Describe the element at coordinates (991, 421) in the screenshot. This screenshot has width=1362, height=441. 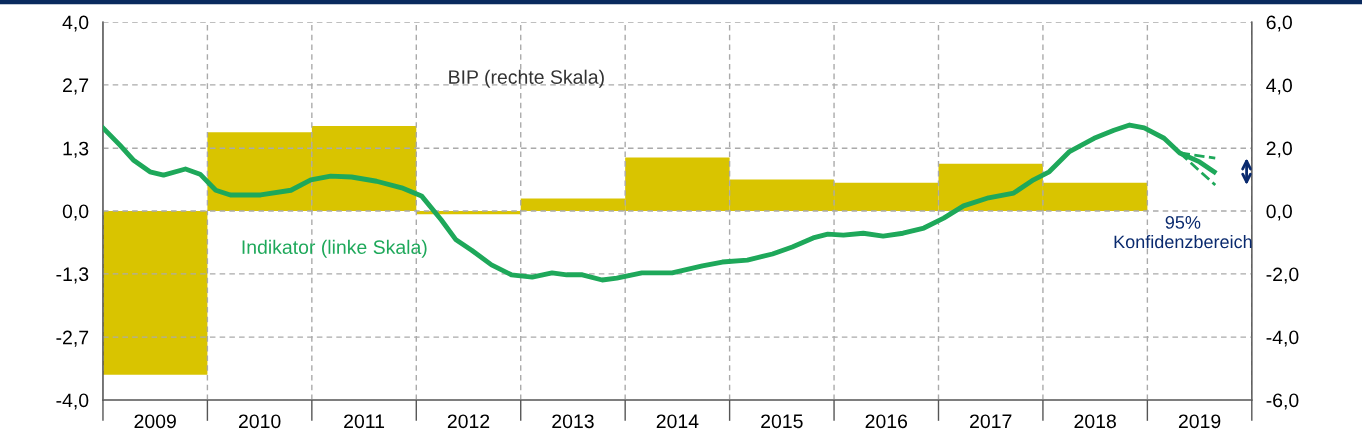
I see `x-tick-label: 2017` at that location.